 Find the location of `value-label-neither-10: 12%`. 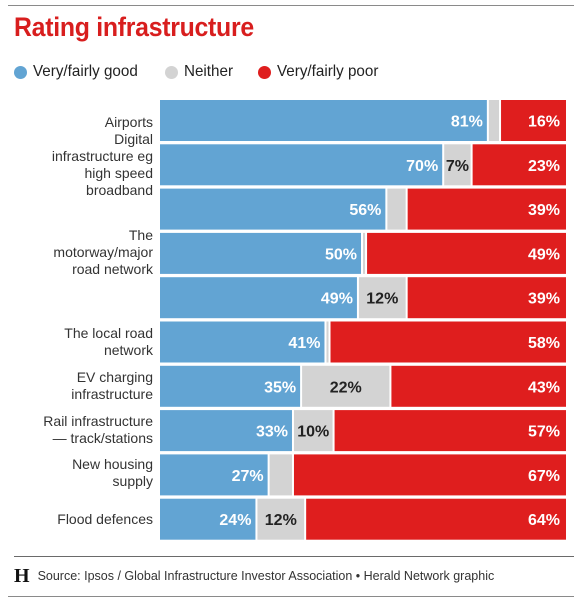

value-label-neither-10: 12% is located at coordinates (281, 520).